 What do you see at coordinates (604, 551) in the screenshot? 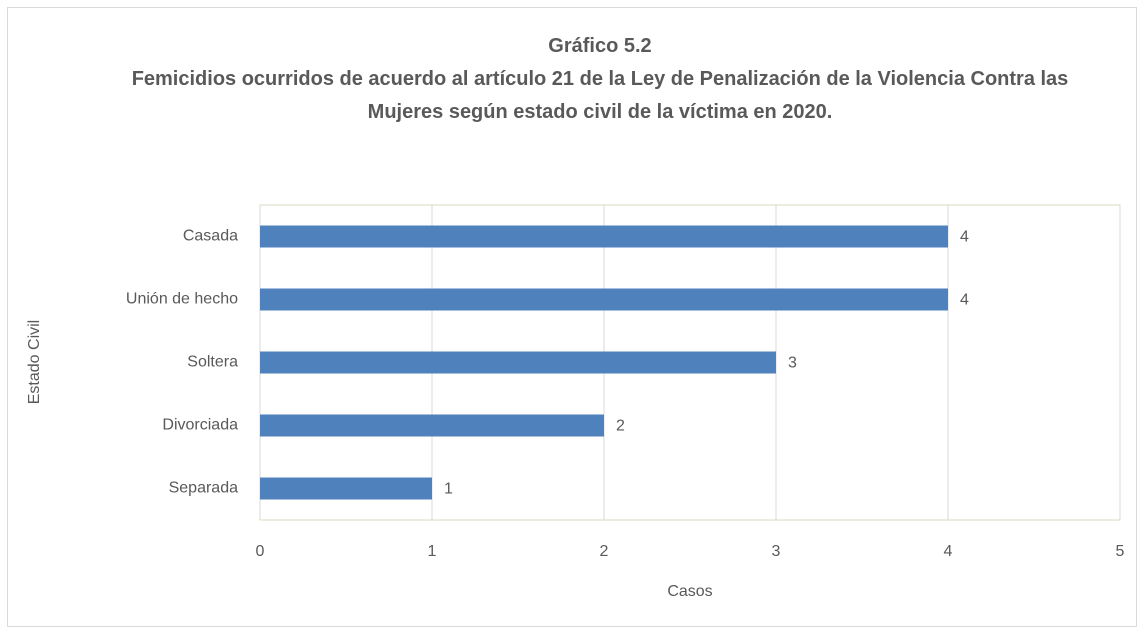
I see `x-tick-label: 2` at bounding box center [604, 551].